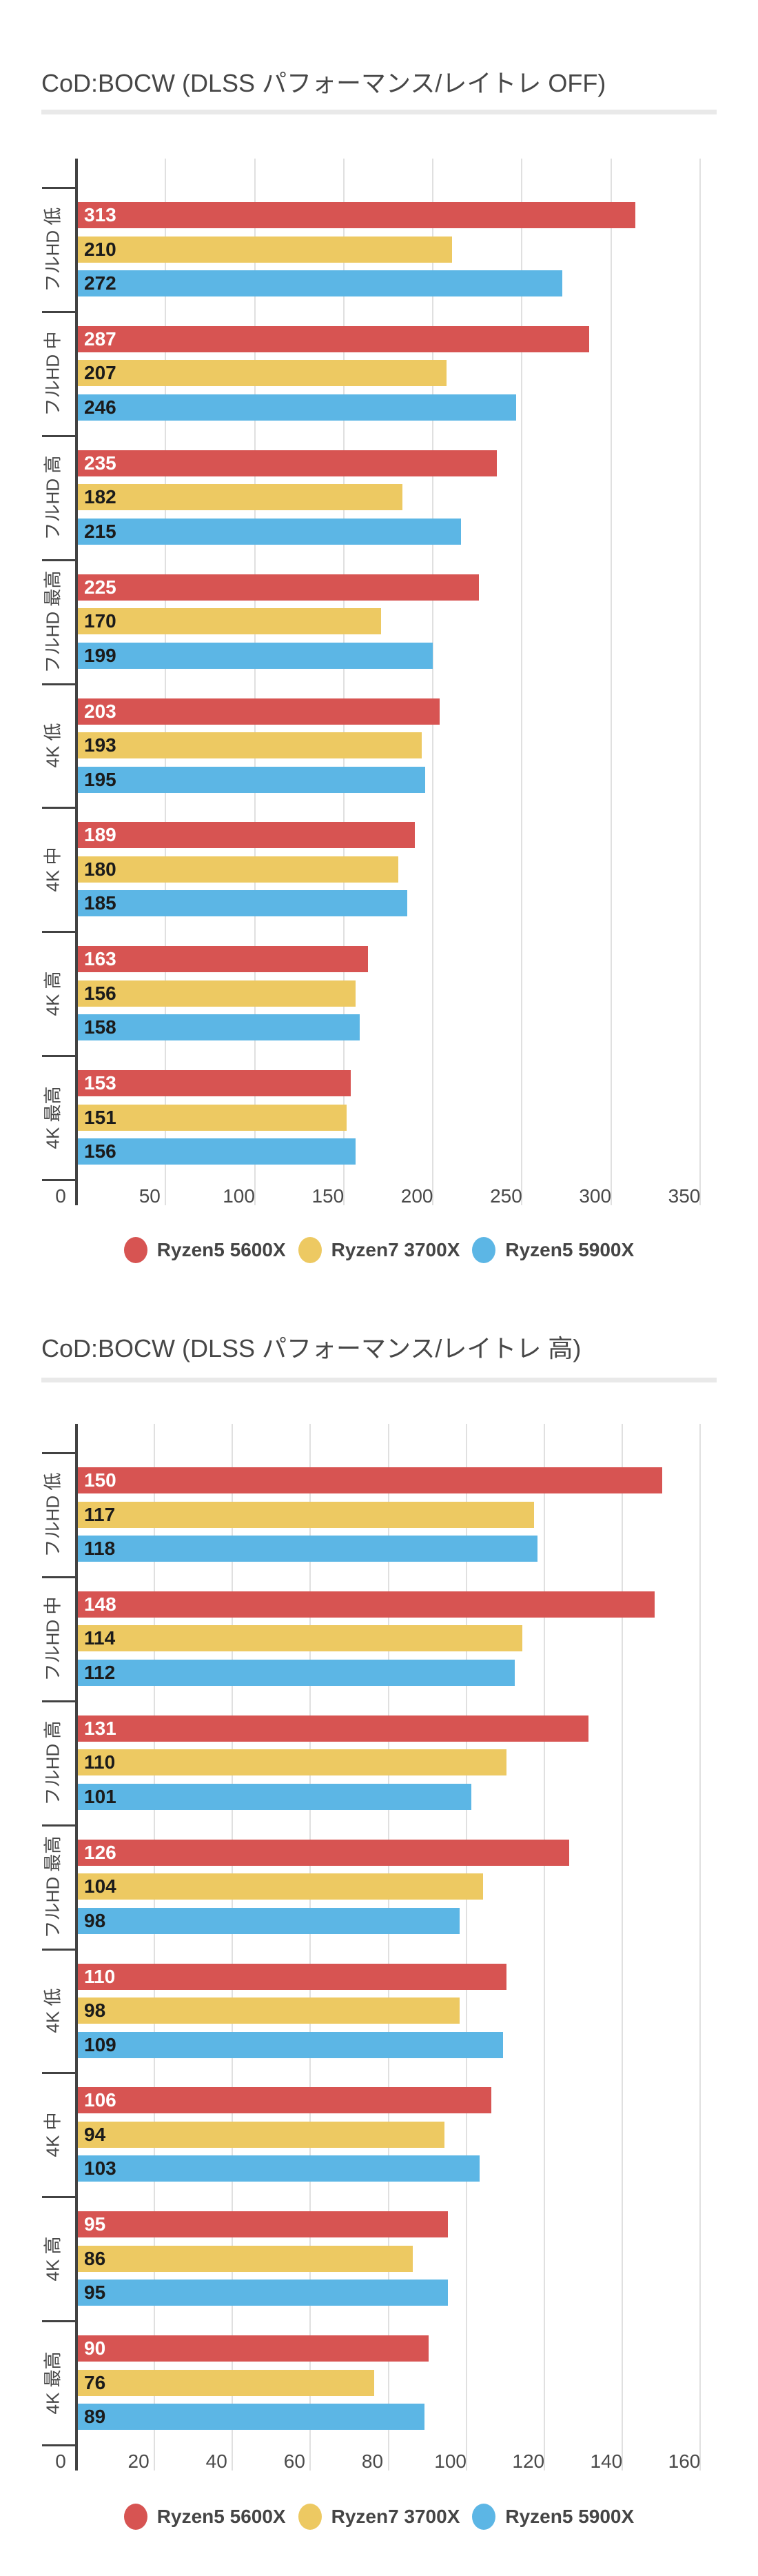 This screenshot has width=758, height=2576. I want to click on bar-value-label: 195, so click(100, 779).